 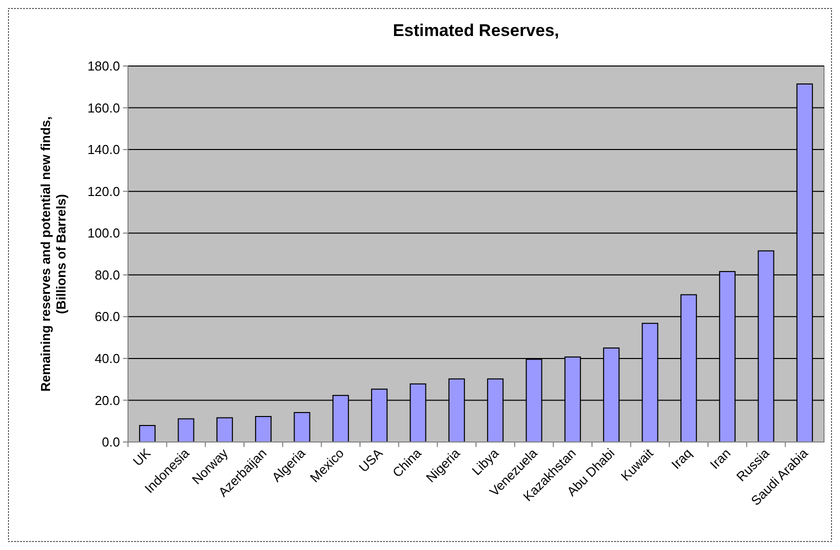 I want to click on y-tick-label: 120.0, so click(x=103, y=191).